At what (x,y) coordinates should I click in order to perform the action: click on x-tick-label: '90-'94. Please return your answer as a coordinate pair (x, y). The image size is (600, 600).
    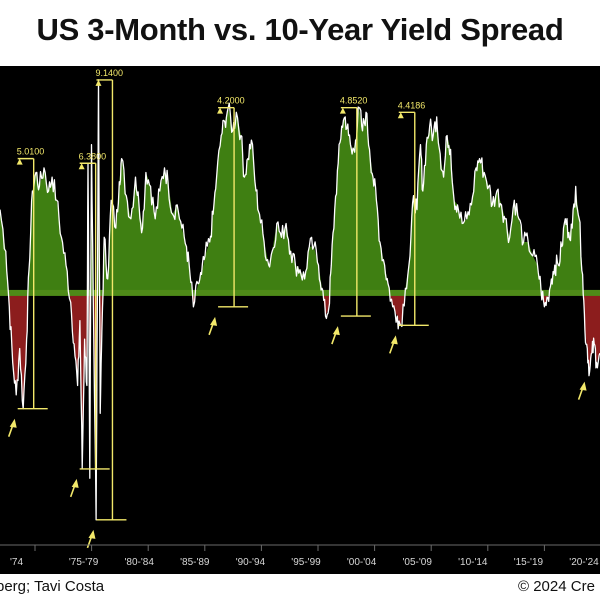
    Looking at the image, I should click on (251, 562).